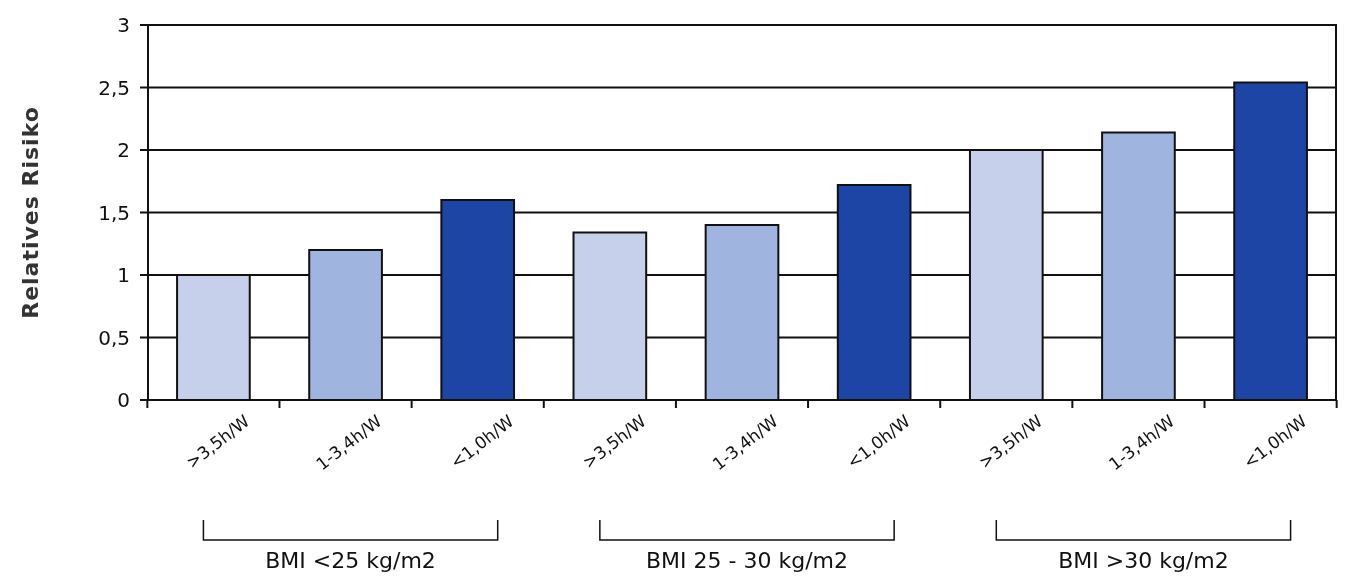 The width and height of the screenshot is (1354, 588). I want to click on y-tick-label: 2, so click(123, 150).